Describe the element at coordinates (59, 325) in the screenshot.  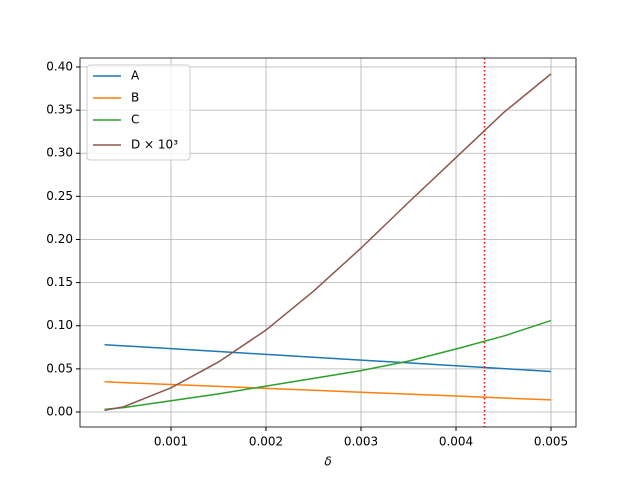
I see `y-tick-label: 0.10` at that location.